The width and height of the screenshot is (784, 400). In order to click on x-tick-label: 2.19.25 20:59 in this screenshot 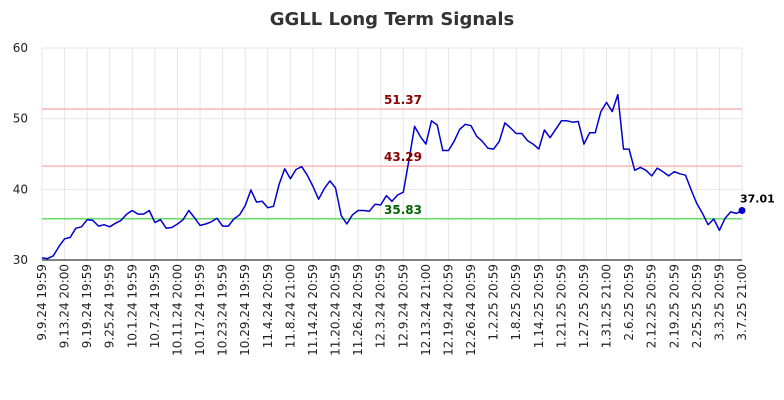, I will do `click(674, 306)`.